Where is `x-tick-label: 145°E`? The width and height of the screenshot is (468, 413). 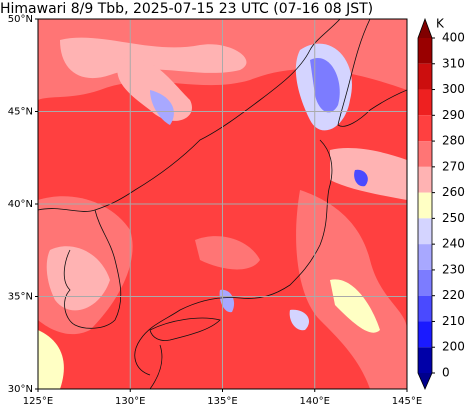 x-tick-label: 145°E is located at coordinates (407, 401).